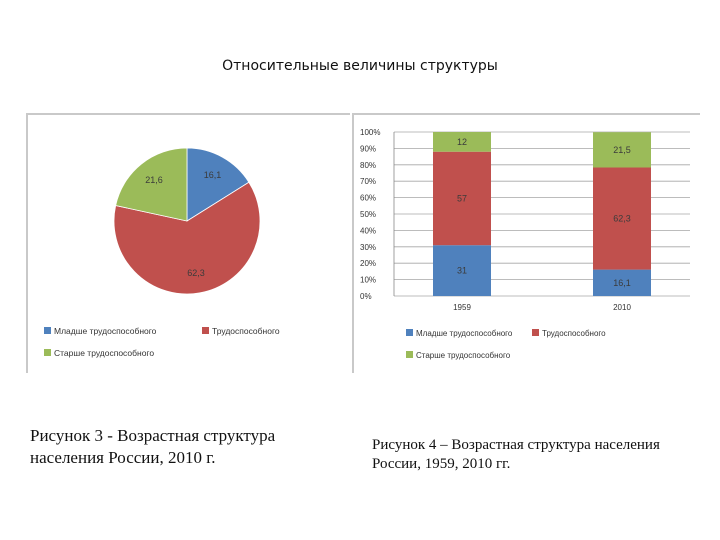 Image resolution: width=720 pixels, height=540 pixels. What do you see at coordinates (368, 263) in the screenshot?
I see `y-tick-label-2: 20%` at bounding box center [368, 263].